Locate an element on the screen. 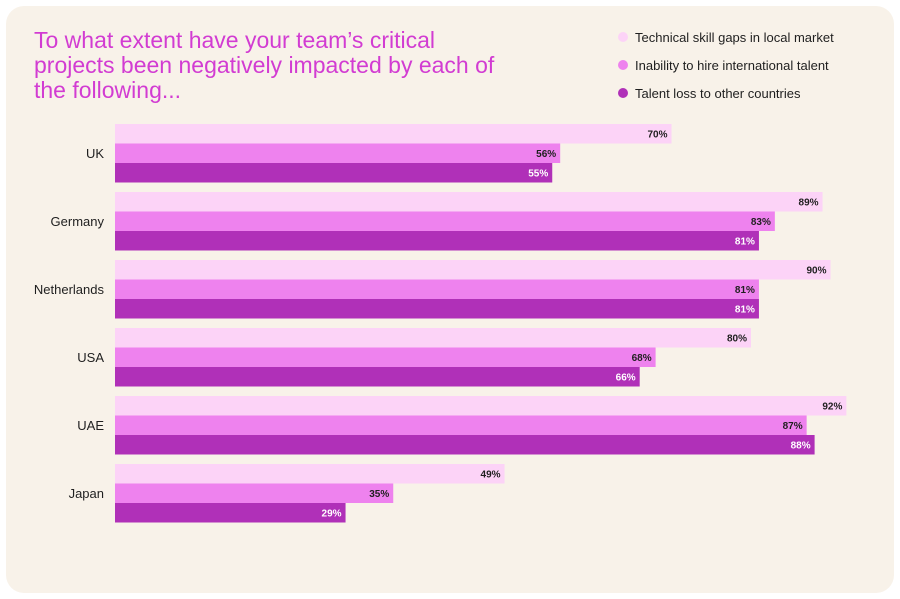 This screenshot has width=900, height=599. data-label: 49% is located at coordinates (491, 474).